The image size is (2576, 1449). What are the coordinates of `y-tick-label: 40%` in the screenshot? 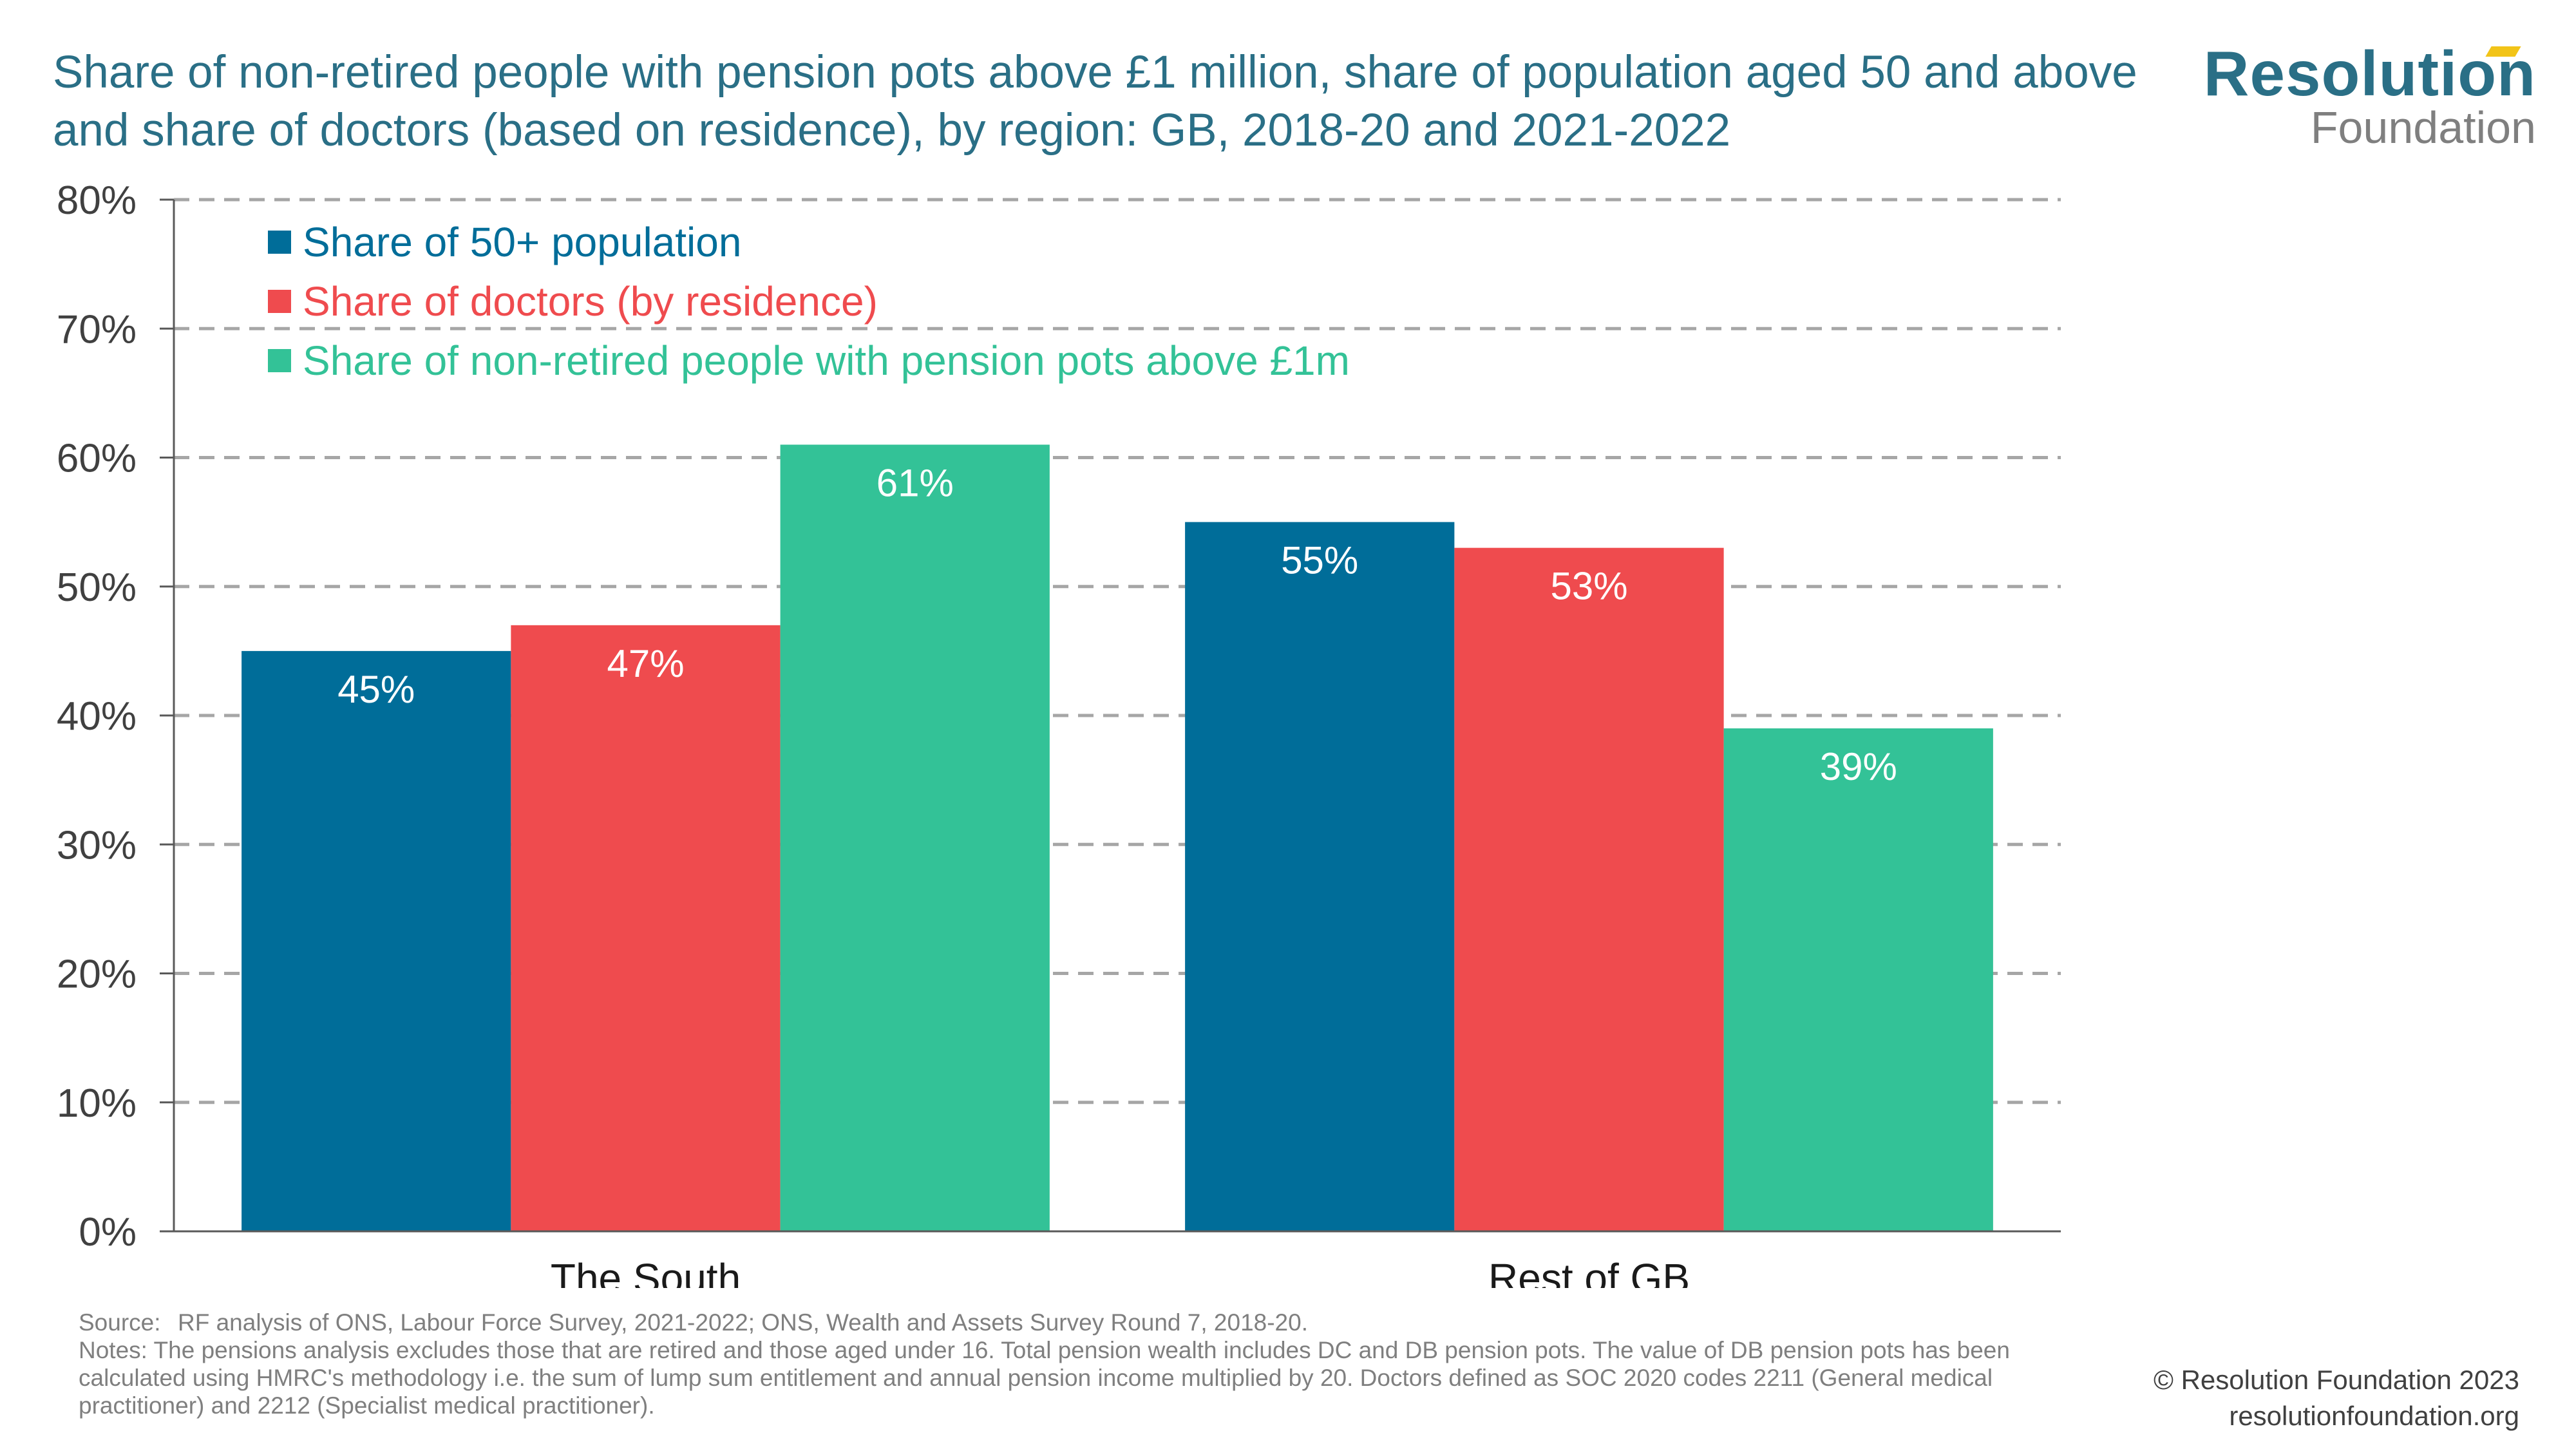 It's located at (97, 716).